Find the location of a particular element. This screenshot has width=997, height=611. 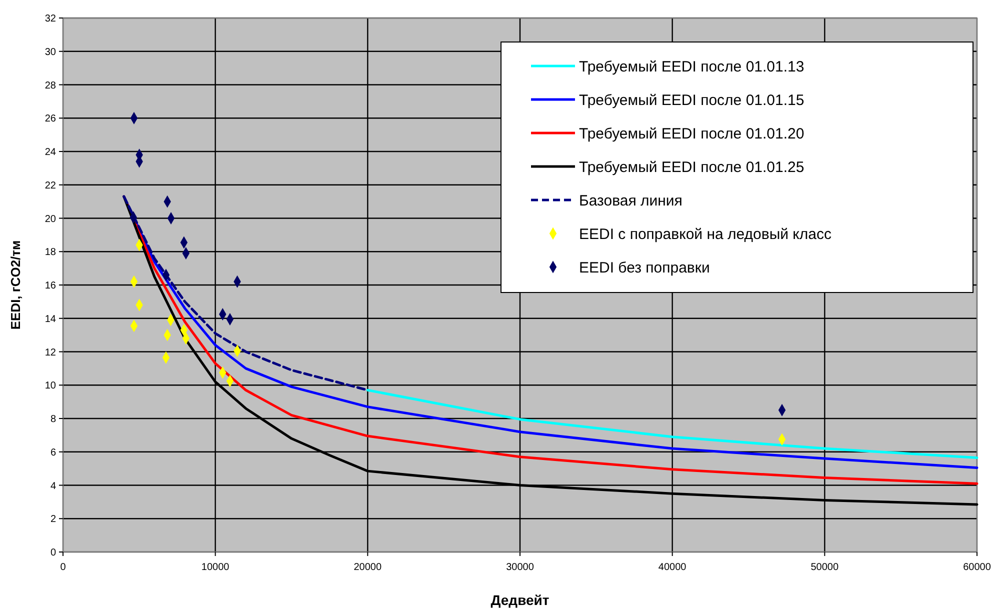

y-tick-label: 10 is located at coordinates (50, 386).